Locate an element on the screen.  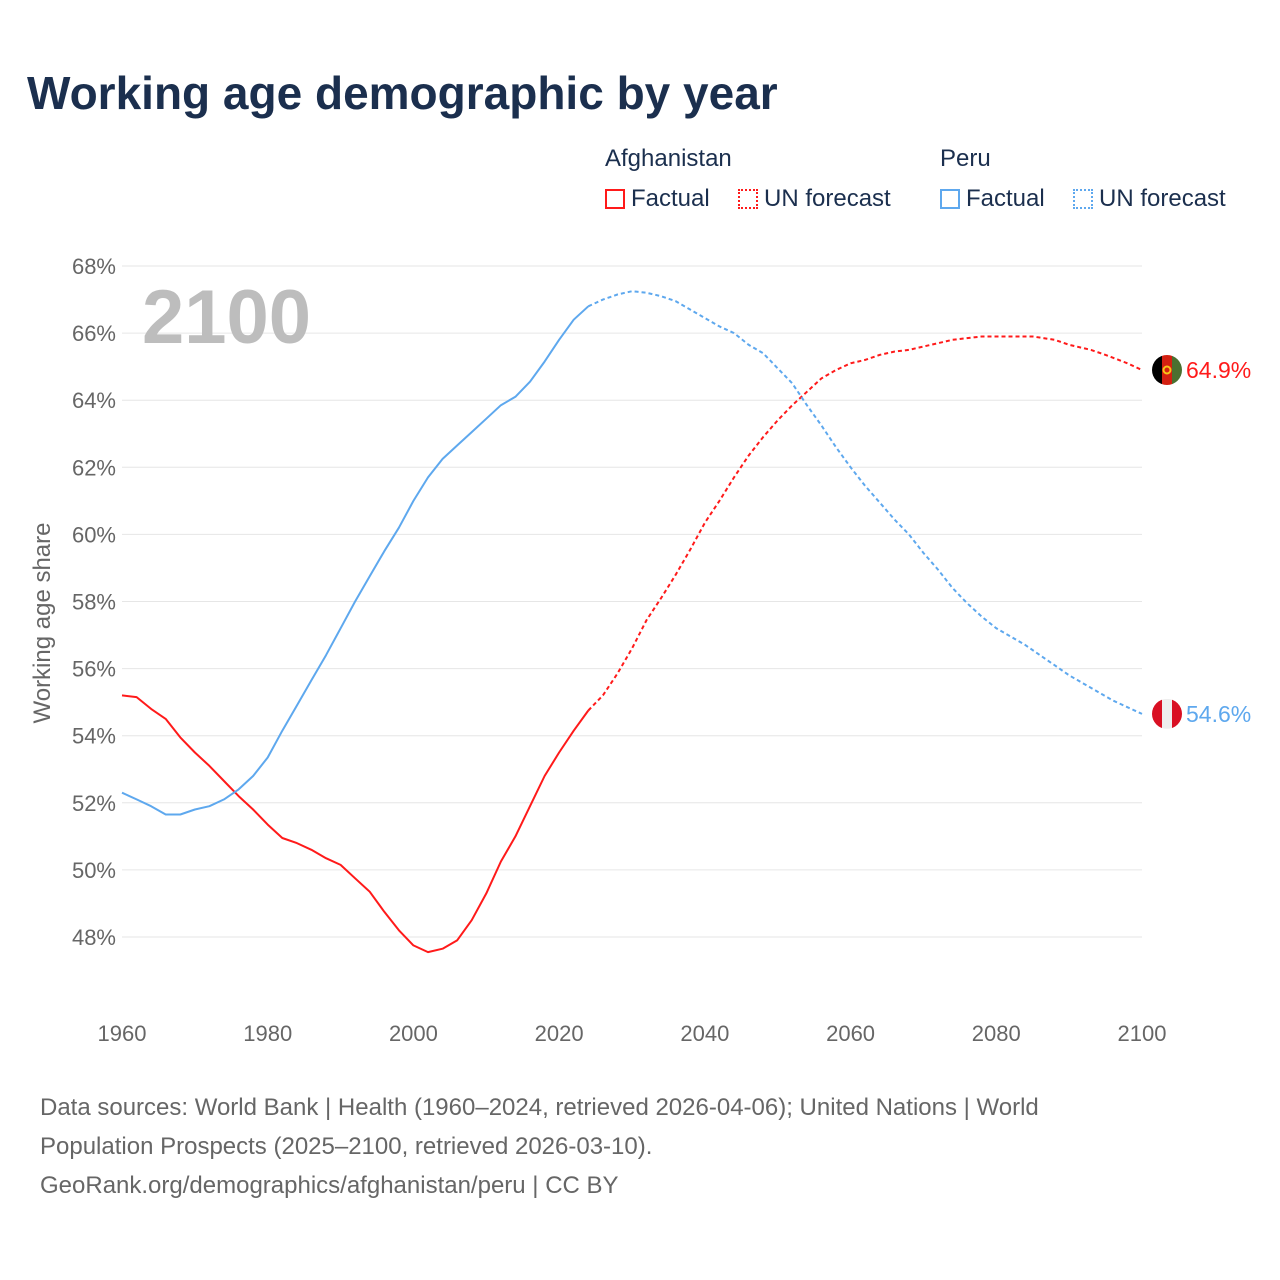
peru-forecast-line is located at coordinates (865, 502).